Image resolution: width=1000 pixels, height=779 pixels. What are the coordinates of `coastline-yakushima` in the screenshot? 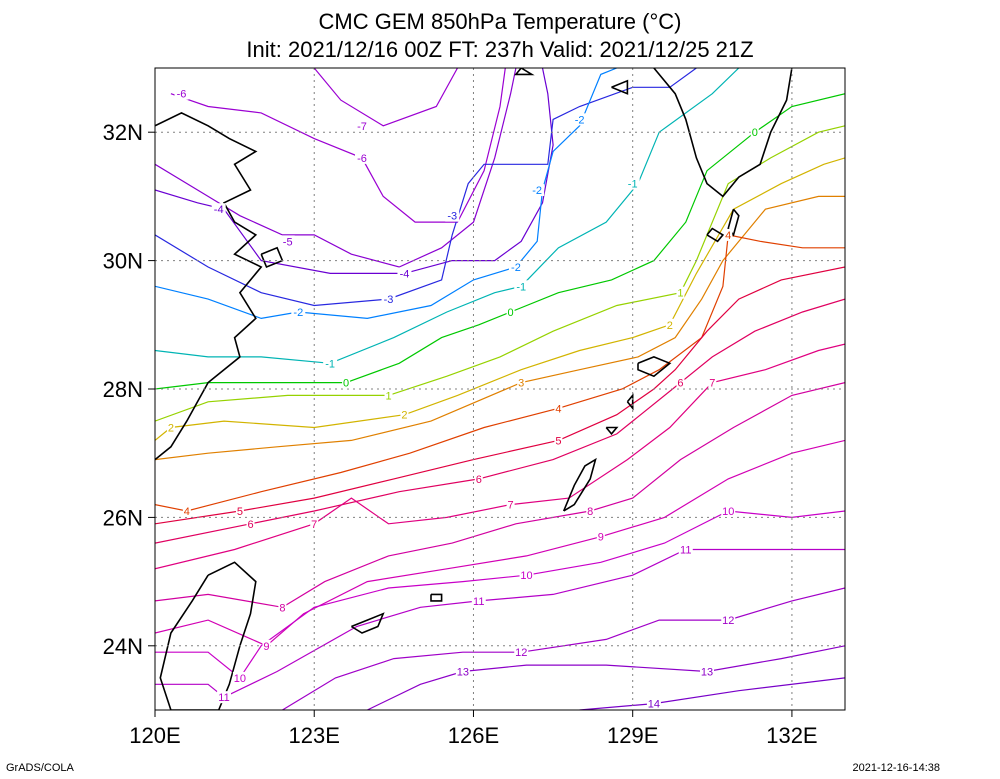 It's located at (715, 235).